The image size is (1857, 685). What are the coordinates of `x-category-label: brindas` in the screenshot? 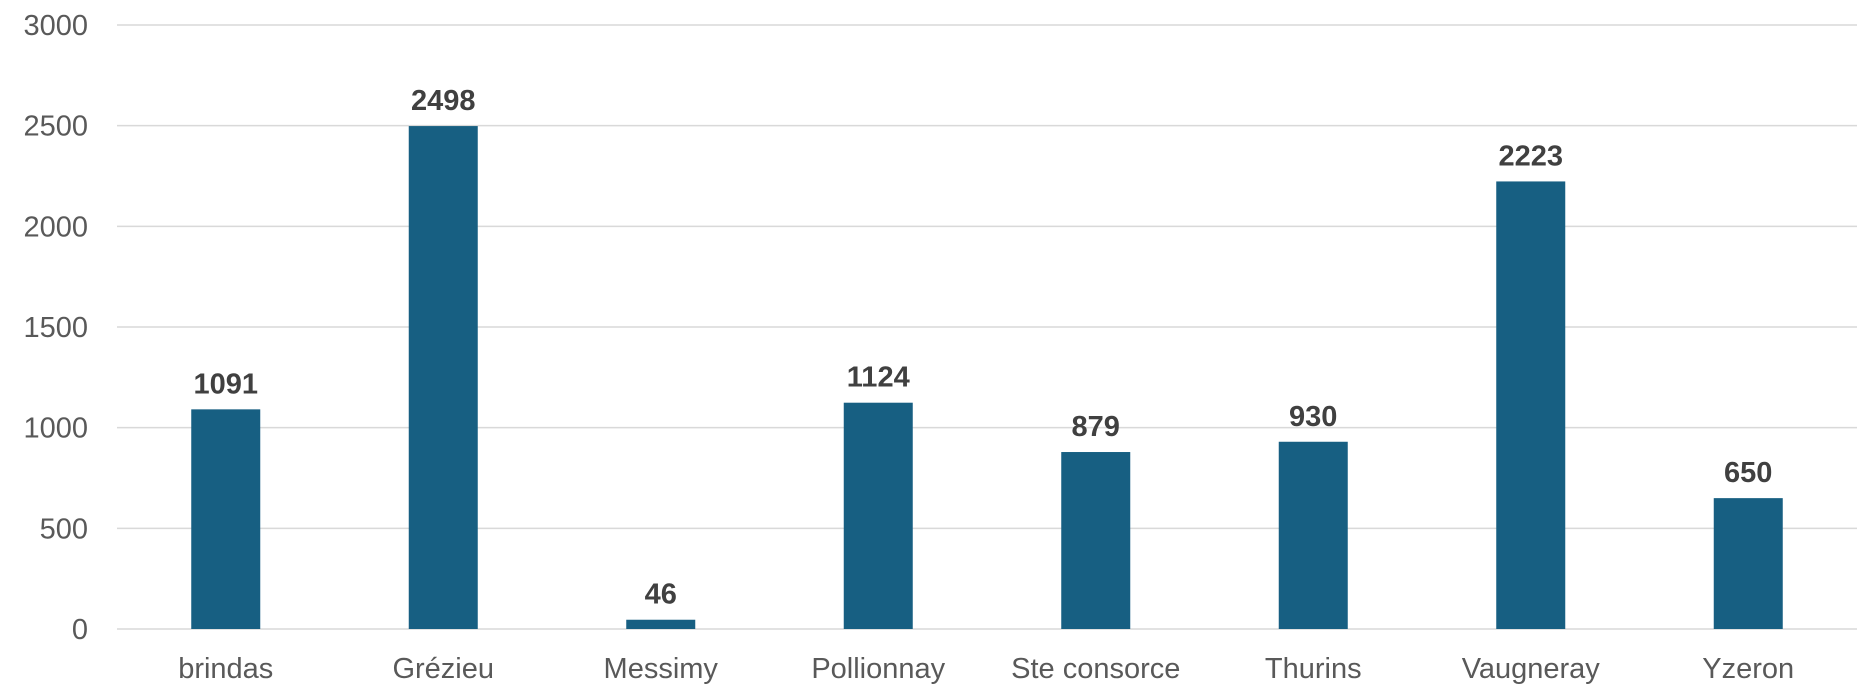 It's located at (225, 669).